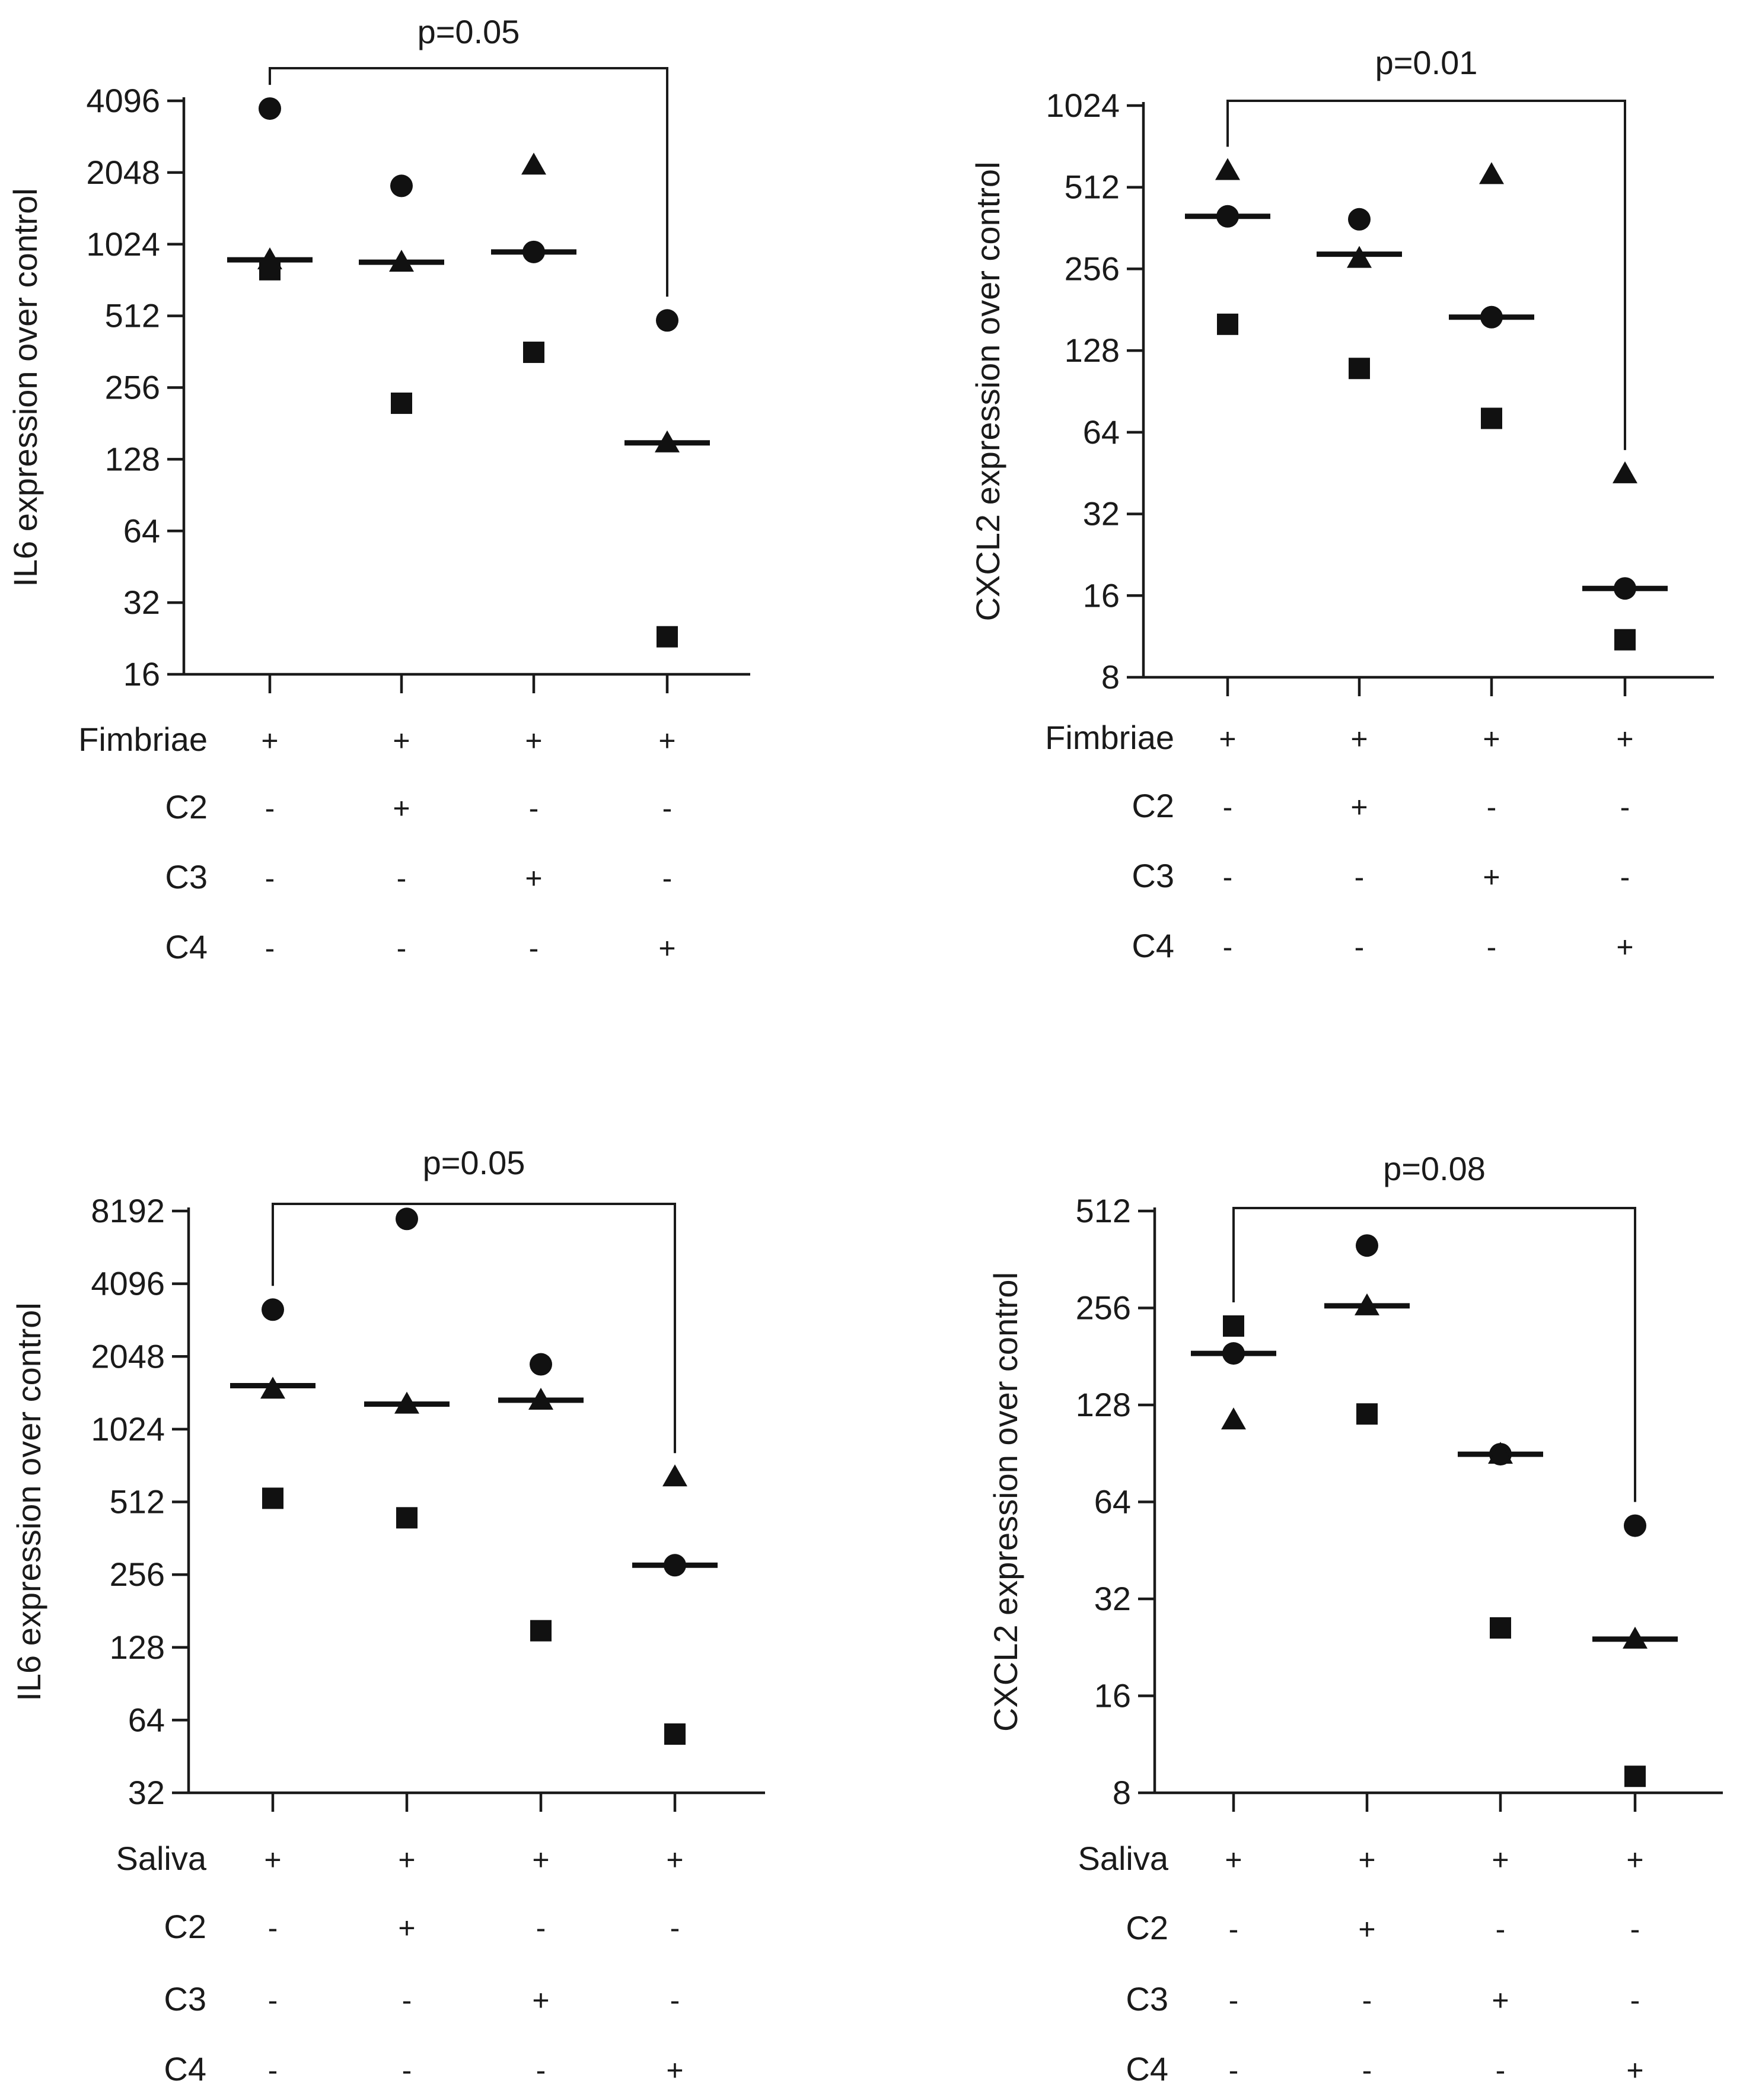  Describe the element at coordinates (132, 387) in the screenshot. I see `y-tick-label: 256` at that location.